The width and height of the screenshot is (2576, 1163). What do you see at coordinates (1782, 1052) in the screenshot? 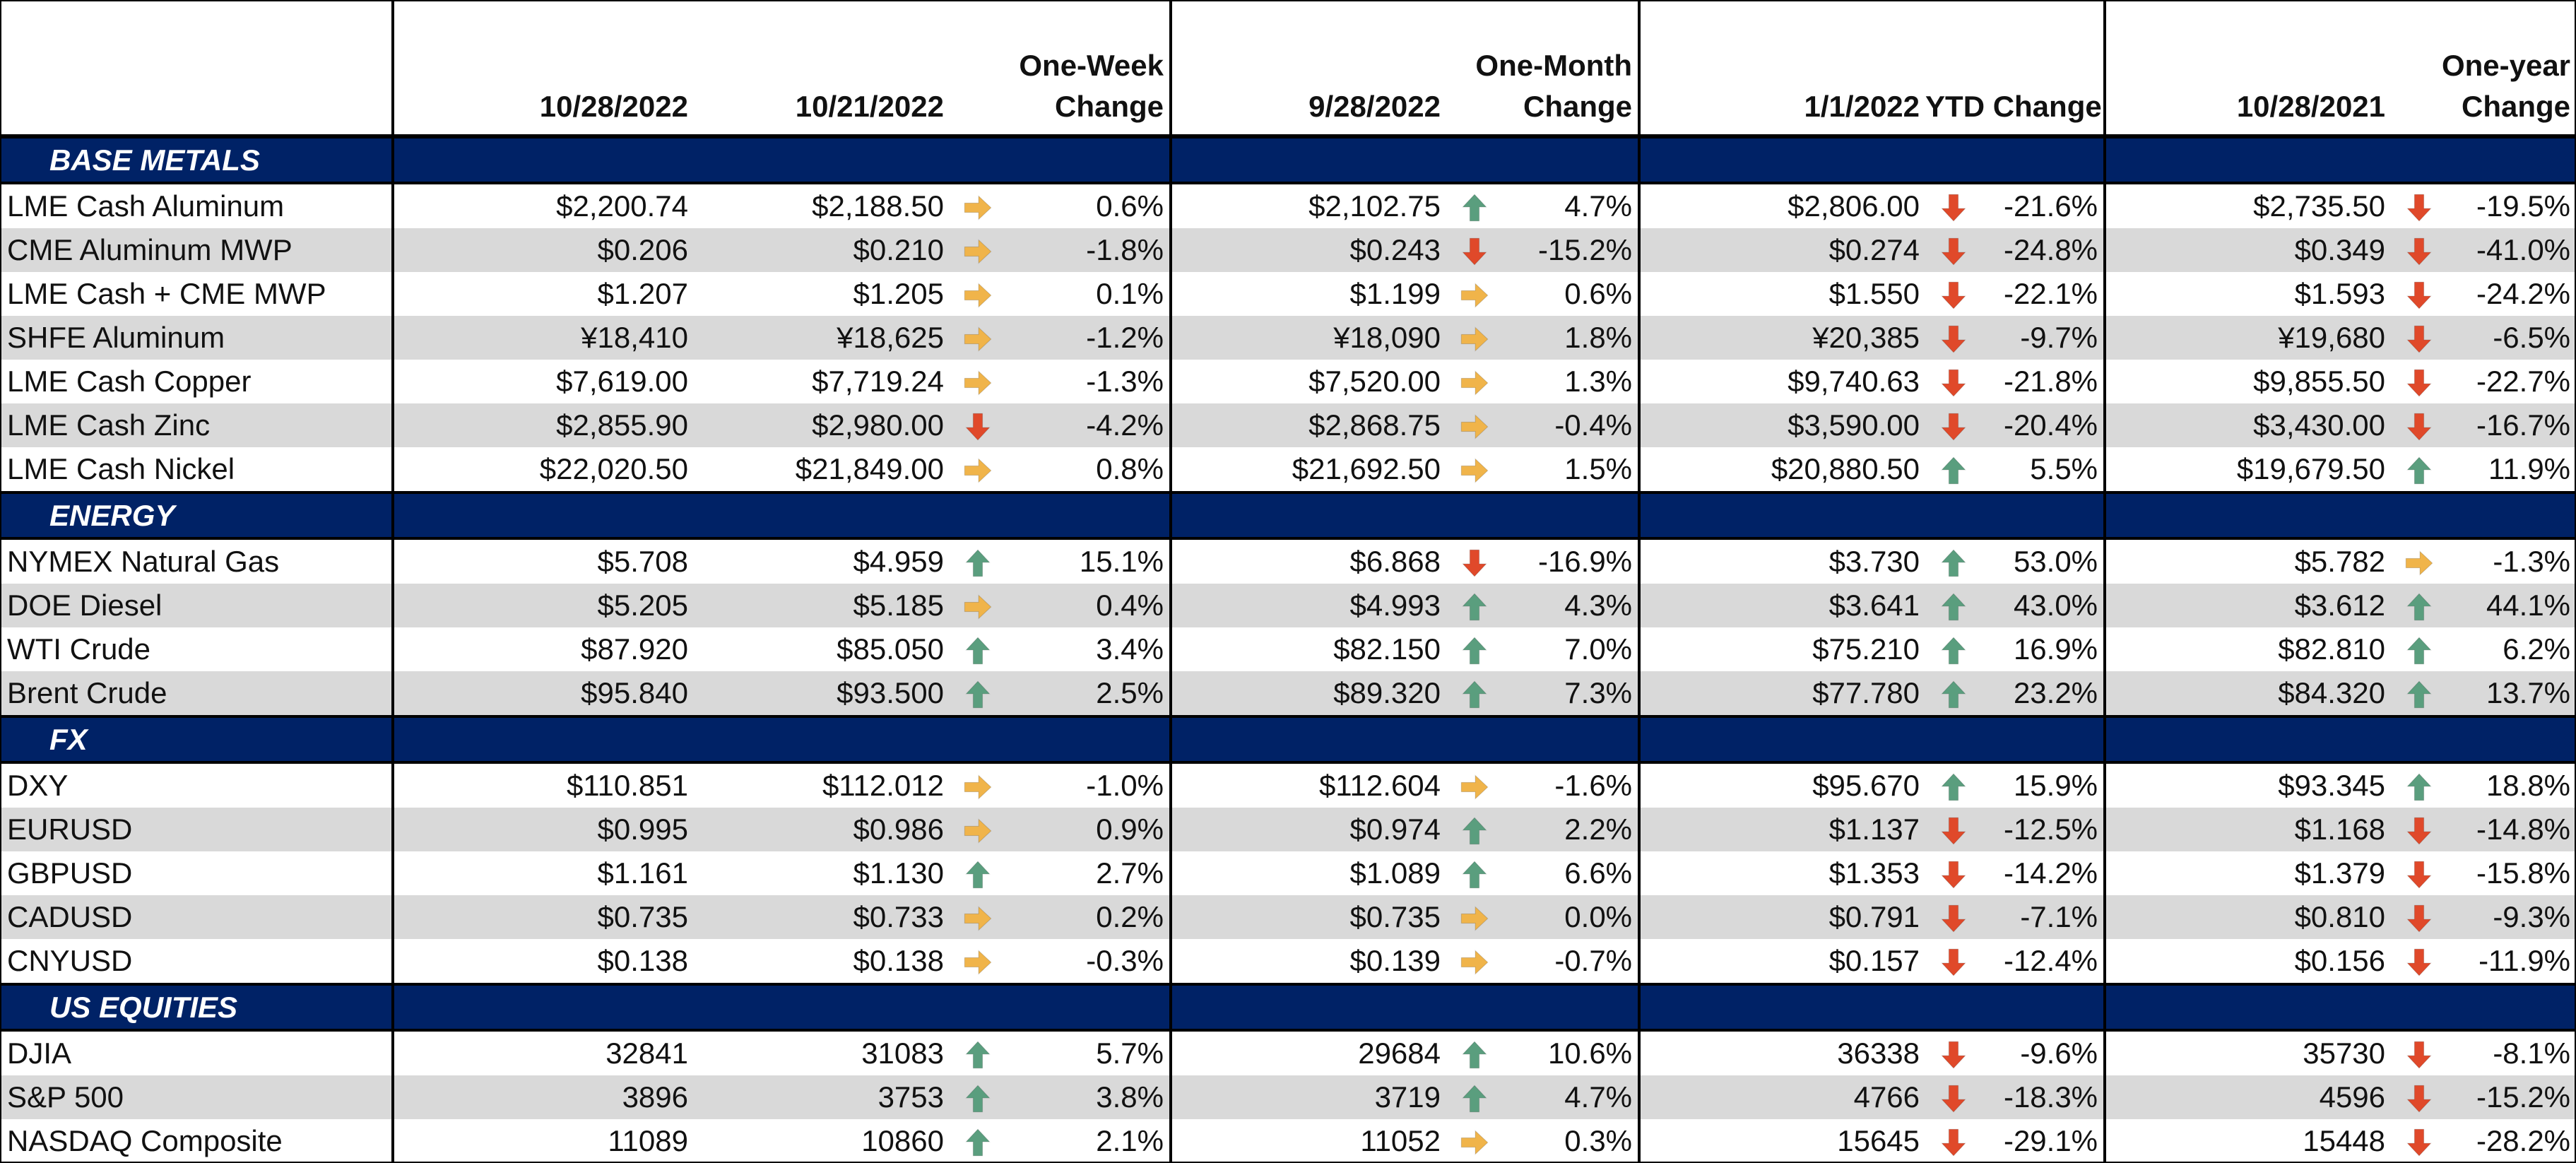
I see `year-start-price: 36338` at bounding box center [1782, 1052].